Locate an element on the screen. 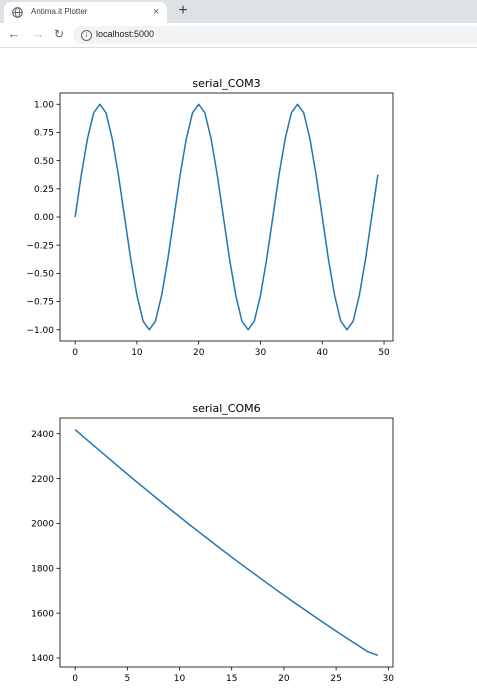  y-tick-label: 0.00 is located at coordinates (44, 218).